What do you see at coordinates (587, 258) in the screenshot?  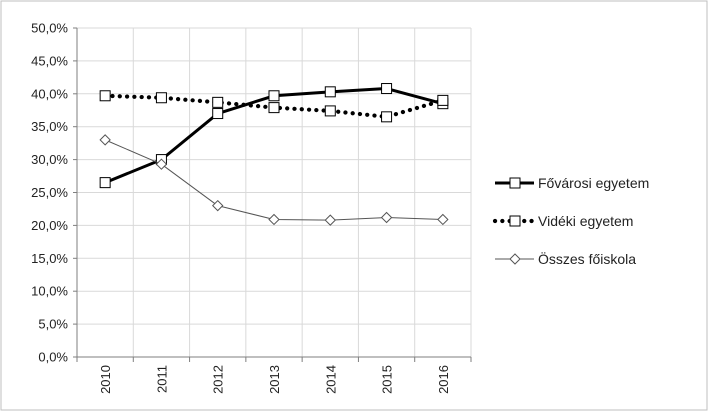 I see `legend-label: Összes főiskola` at bounding box center [587, 258].